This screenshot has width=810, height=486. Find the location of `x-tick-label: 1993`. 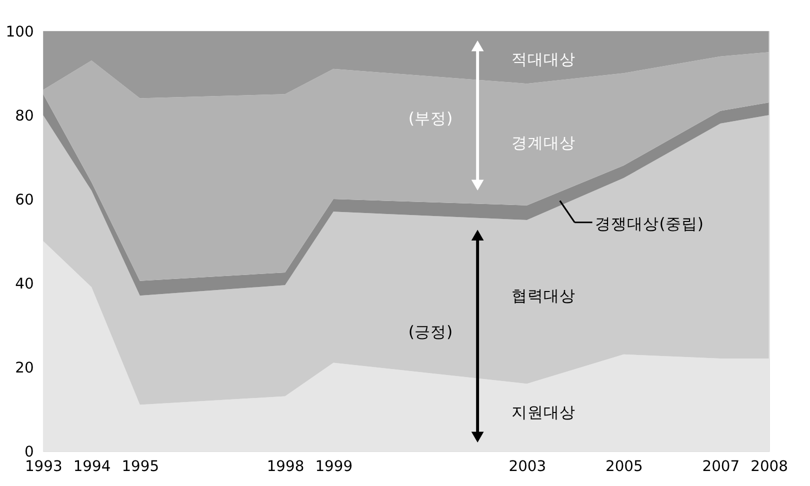

x-tick-label: 1993 is located at coordinates (43, 466).